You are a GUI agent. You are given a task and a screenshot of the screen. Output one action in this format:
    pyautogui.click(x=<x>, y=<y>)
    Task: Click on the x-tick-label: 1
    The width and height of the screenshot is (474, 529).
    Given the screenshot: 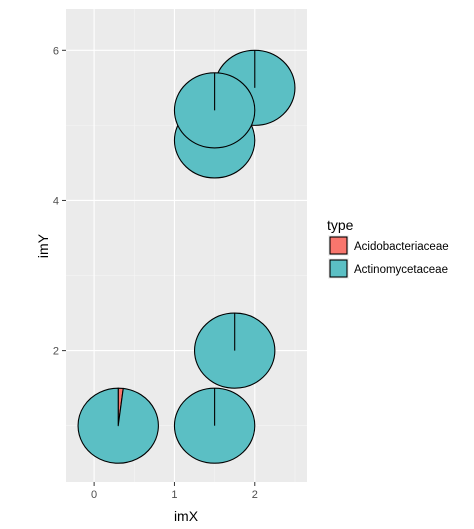 What is the action you would take?
    pyautogui.click(x=174, y=495)
    